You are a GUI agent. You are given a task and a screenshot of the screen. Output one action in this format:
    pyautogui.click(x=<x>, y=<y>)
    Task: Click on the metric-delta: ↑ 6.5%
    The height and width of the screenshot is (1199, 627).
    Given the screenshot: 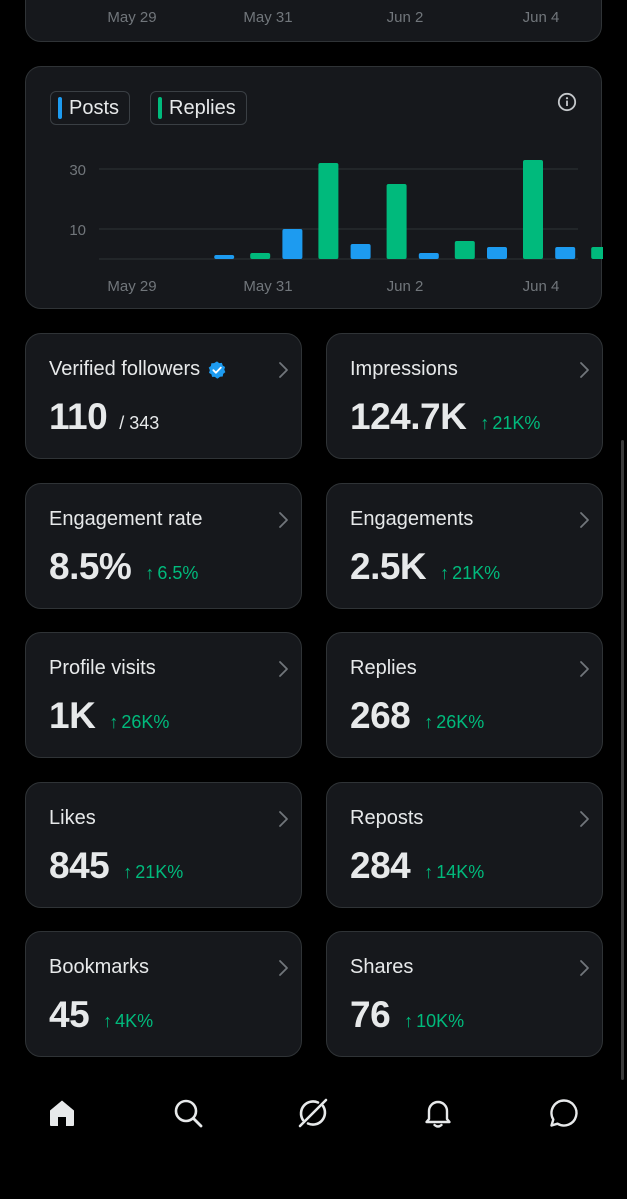 What is the action you would take?
    pyautogui.click(x=171, y=573)
    